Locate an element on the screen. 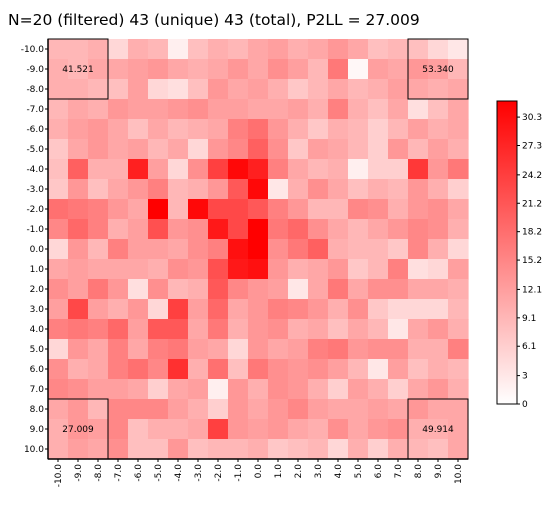 Image resolution: width=557 pixels, height=506 pixels. x-tick-label: -5.0 is located at coordinates (159, 473).